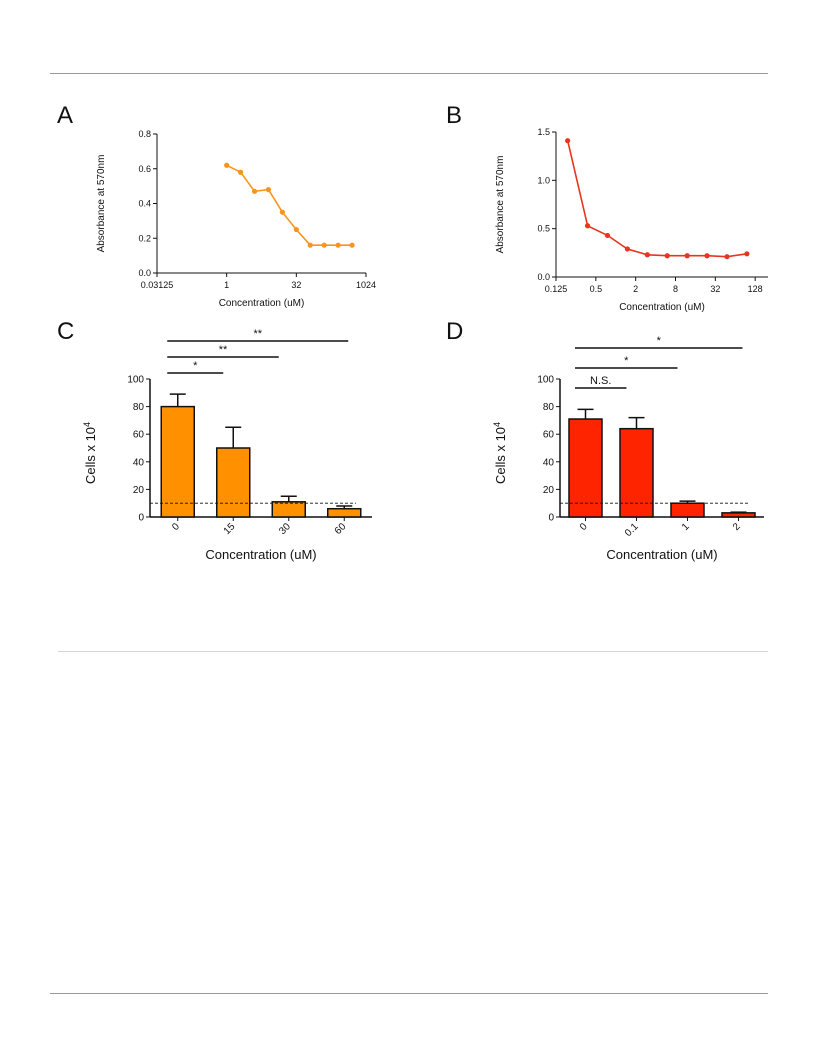 Image resolution: width=816 pixels, height=1056 pixels. Describe the element at coordinates (144, 169) in the screenshot. I see `y-tick-label: 0.6` at that location.